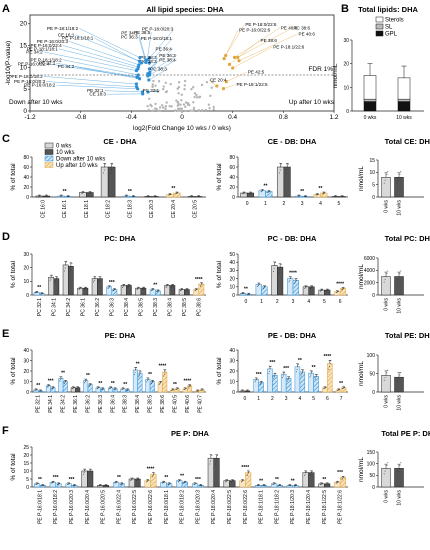  Describe the element at coordinates (293, 274) in the screenshot. I see `significance-stars: ****` at that location.